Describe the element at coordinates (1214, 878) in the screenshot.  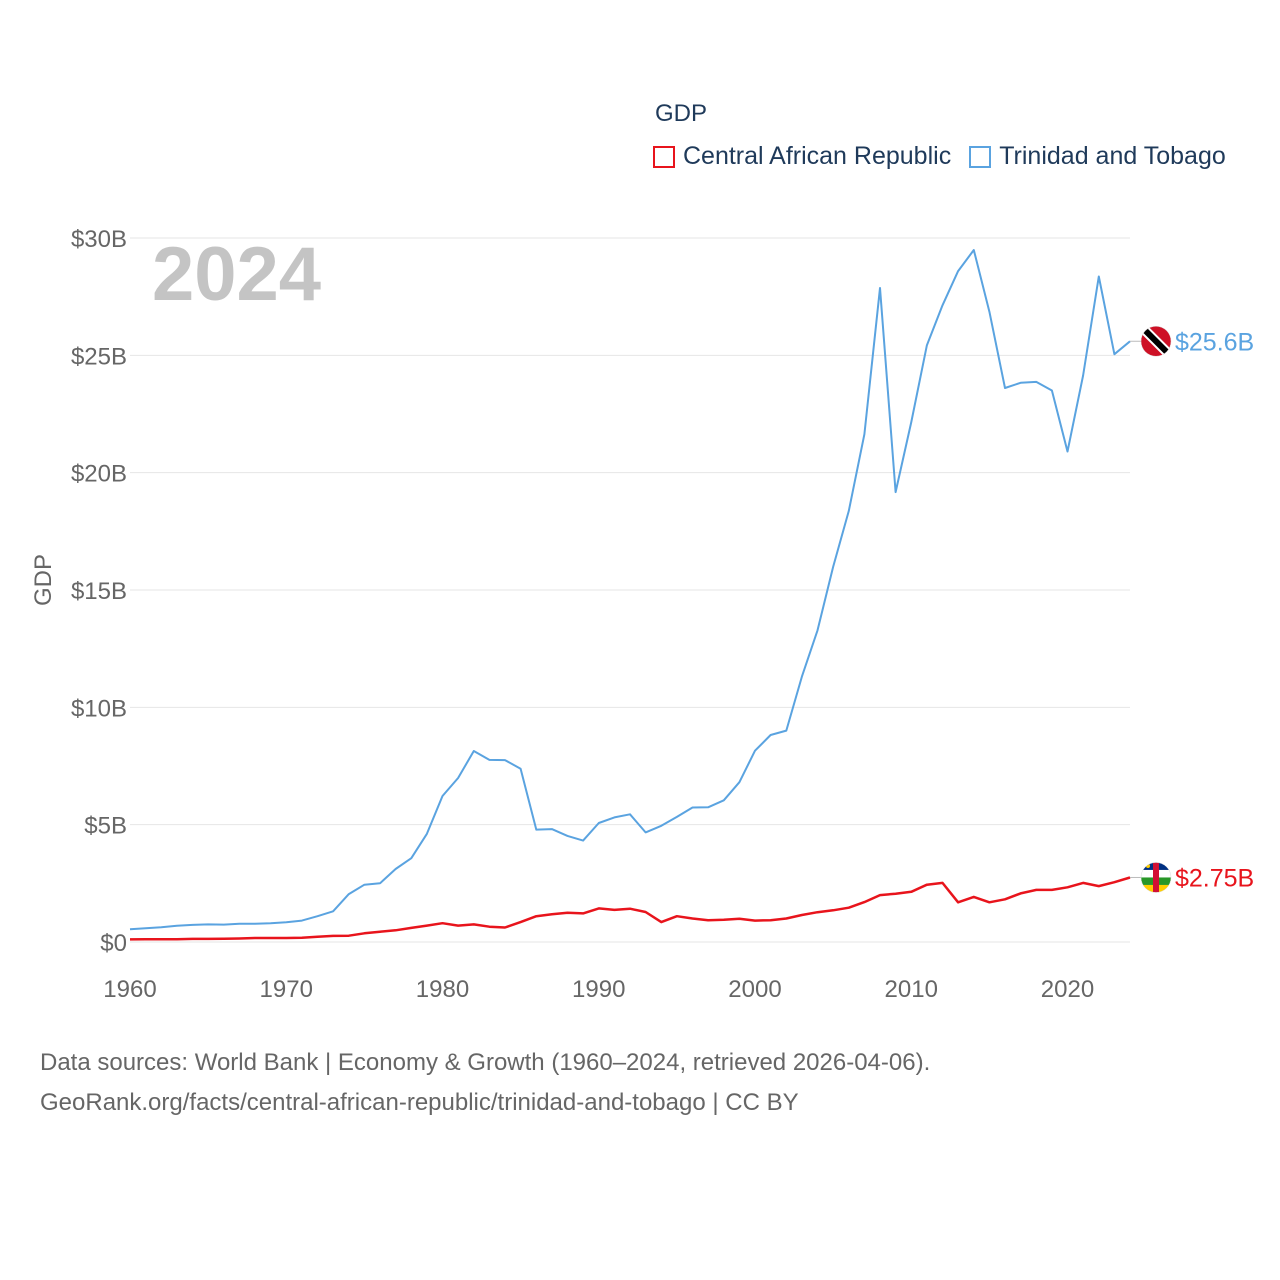
I see `end-value-label: $2.75B` at that location.